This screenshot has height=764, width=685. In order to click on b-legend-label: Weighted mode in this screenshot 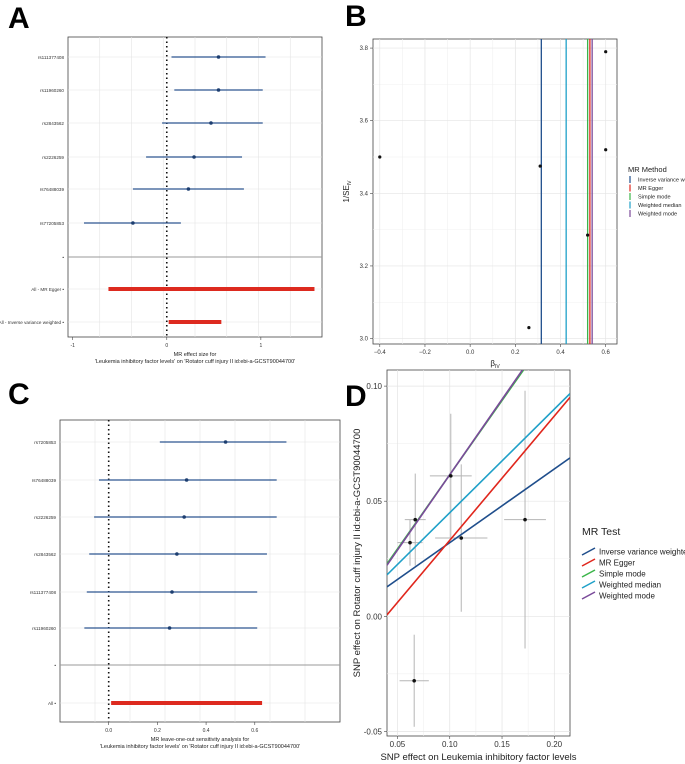, I will do `click(657, 215)`.